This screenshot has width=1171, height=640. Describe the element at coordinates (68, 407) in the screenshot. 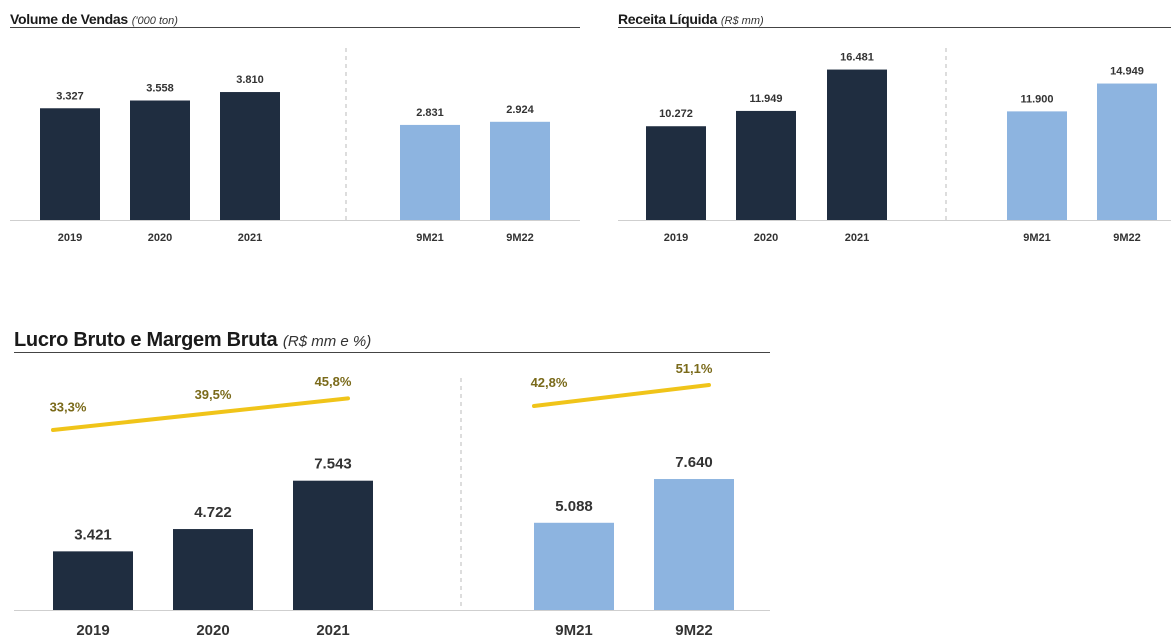

I see `margin-label: 33,3%` at that location.